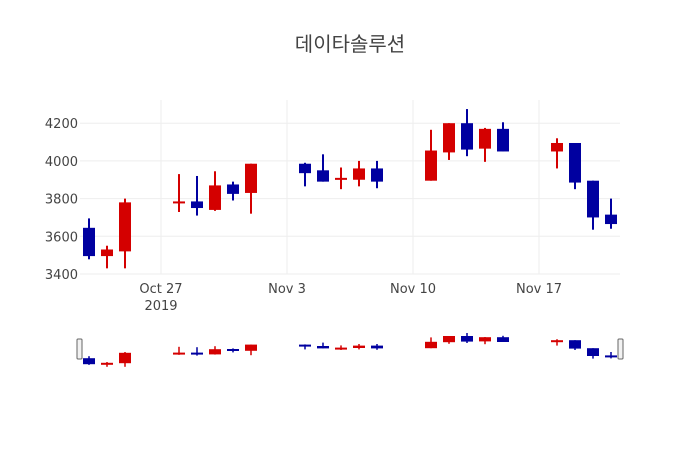 This screenshot has width=700, height=450. I want to click on x-tick-label: Nov 10, so click(413, 289).